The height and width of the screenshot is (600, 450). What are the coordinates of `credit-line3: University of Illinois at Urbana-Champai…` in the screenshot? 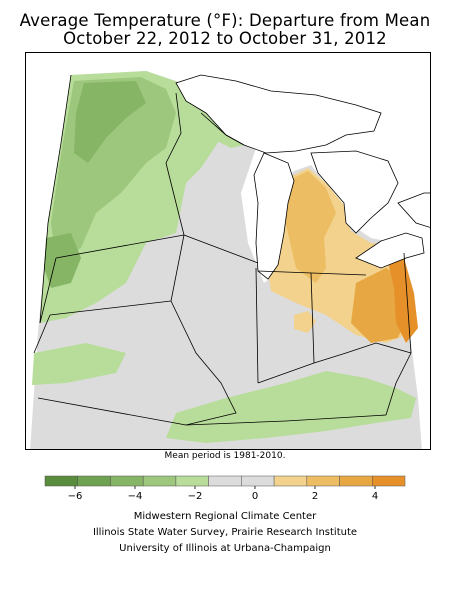 It's located at (225, 548).